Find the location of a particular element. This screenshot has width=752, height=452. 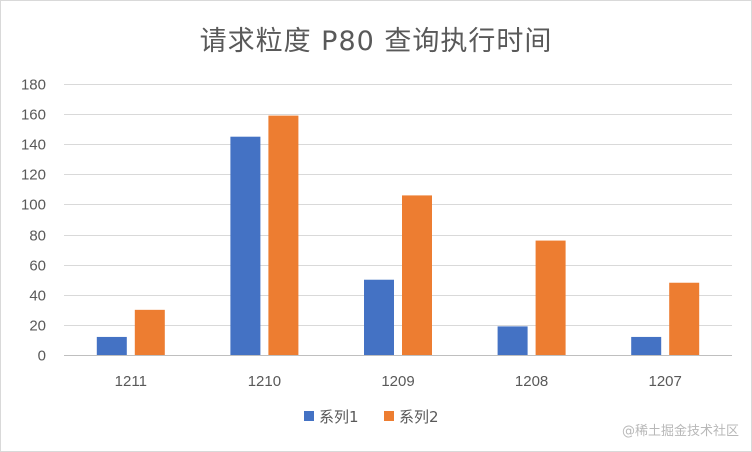

y-tick-label: 180 is located at coordinates (33, 85).